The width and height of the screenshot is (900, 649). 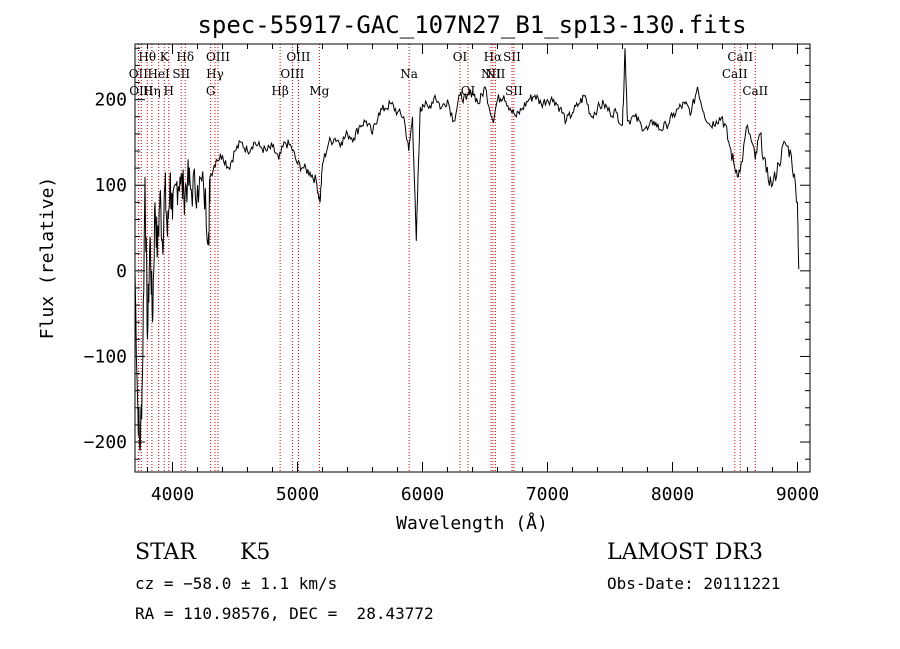 I want to click on spectral-line-label: Hη, so click(x=152, y=91).